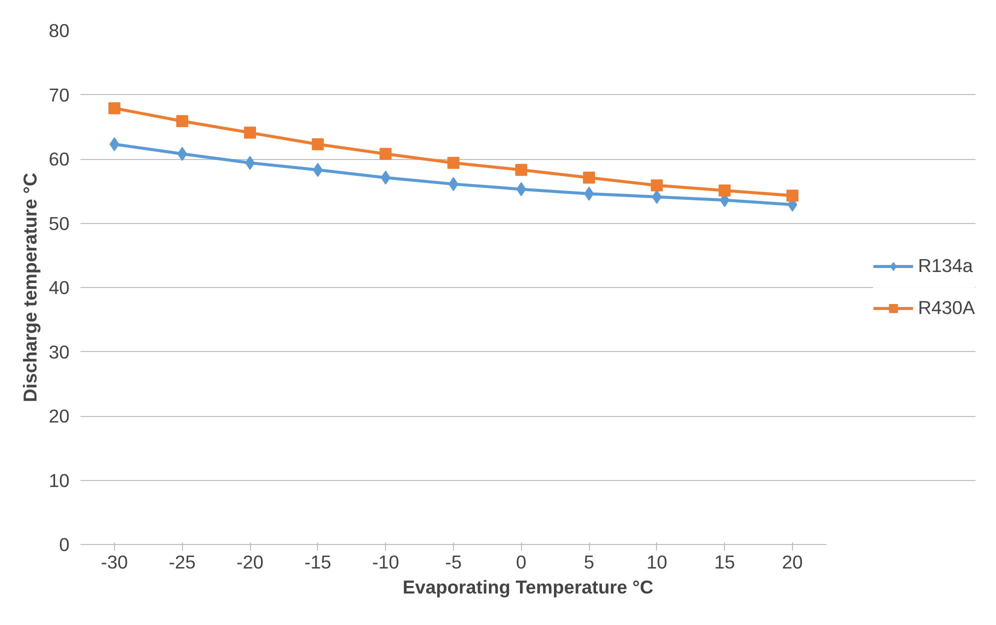  What do you see at coordinates (30, 287) in the screenshot?
I see `y-axis-title: Discharge temperature °C` at bounding box center [30, 287].